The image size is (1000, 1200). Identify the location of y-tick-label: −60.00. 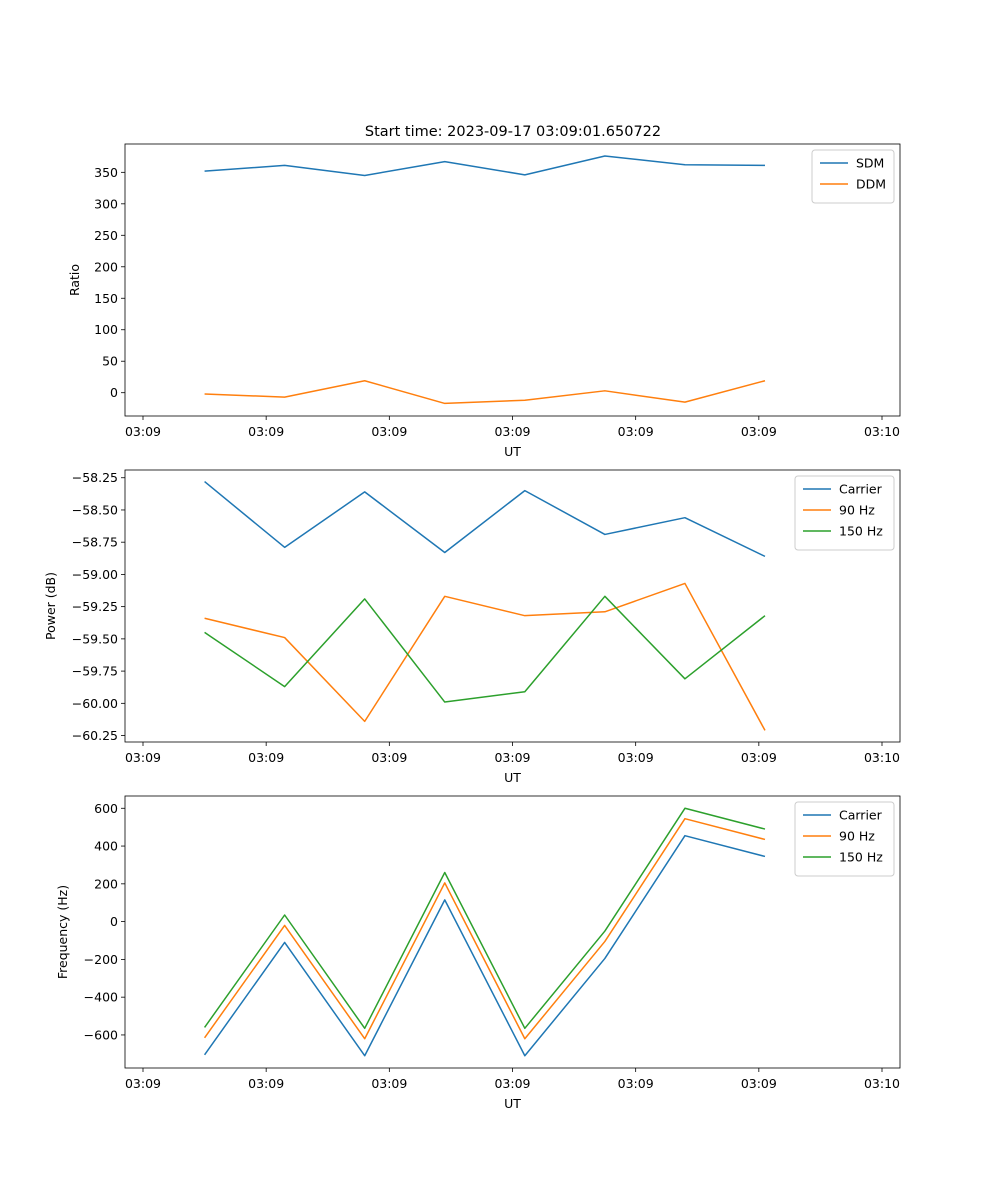
(95, 703).